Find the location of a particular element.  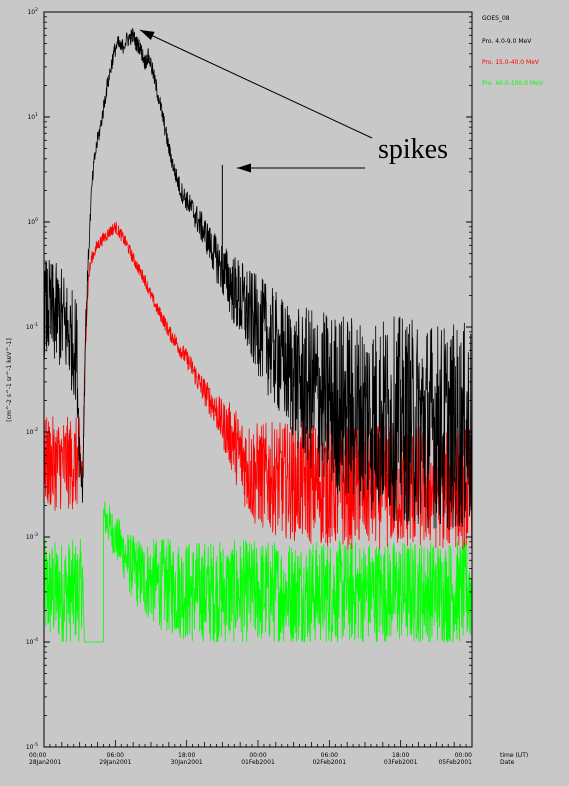

y-tick-label: 10⁻³ is located at coordinates (32, 536).